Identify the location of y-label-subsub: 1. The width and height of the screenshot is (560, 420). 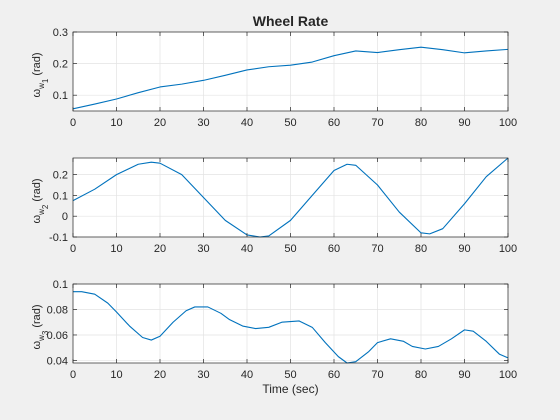
(45, 80).